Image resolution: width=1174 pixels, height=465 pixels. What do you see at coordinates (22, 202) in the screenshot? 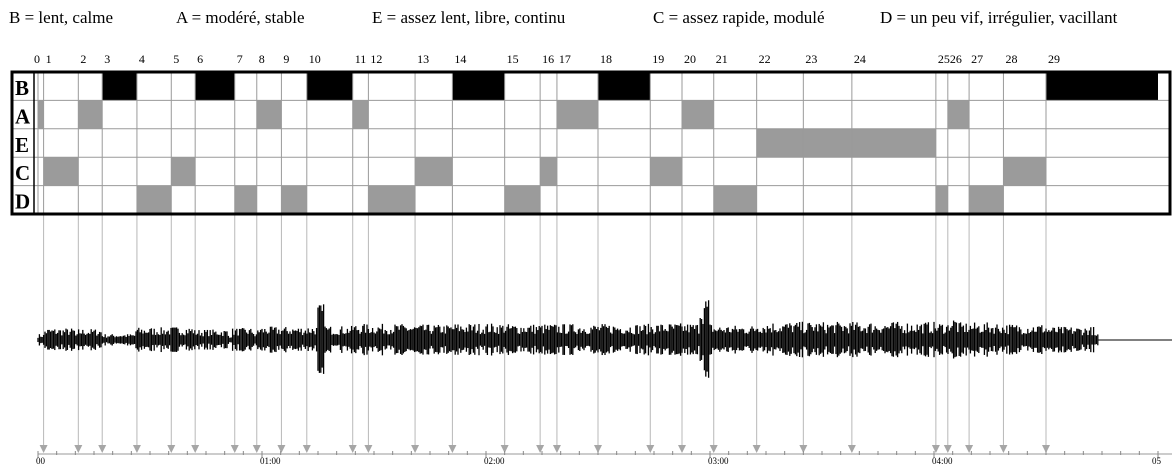
I see `row-label-d: D` at bounding box center [22, 202].